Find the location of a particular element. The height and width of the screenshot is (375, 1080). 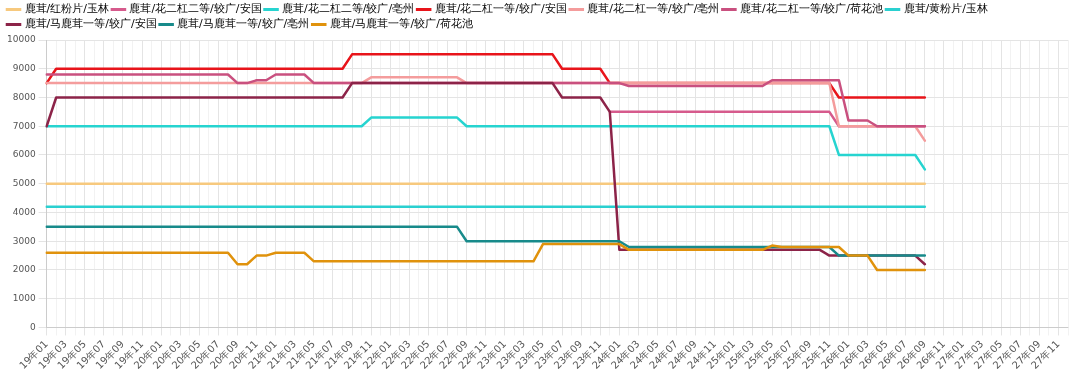

y-tick-label: 7000 is located at coordinates (24, 125).